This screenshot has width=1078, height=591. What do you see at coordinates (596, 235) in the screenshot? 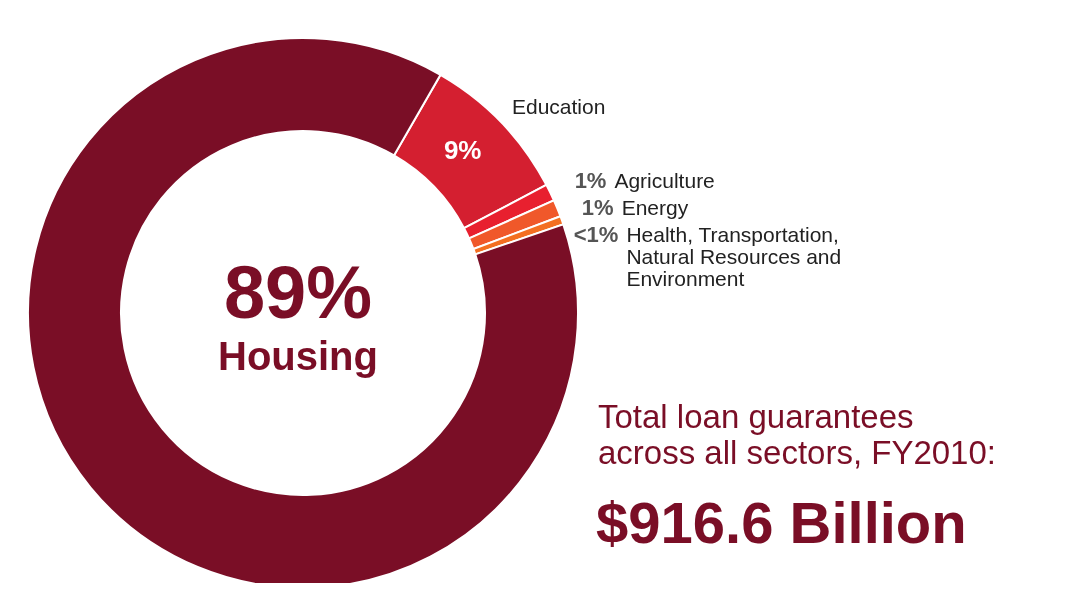
I see `data-label: <1%` at bounding box center [596, 235].